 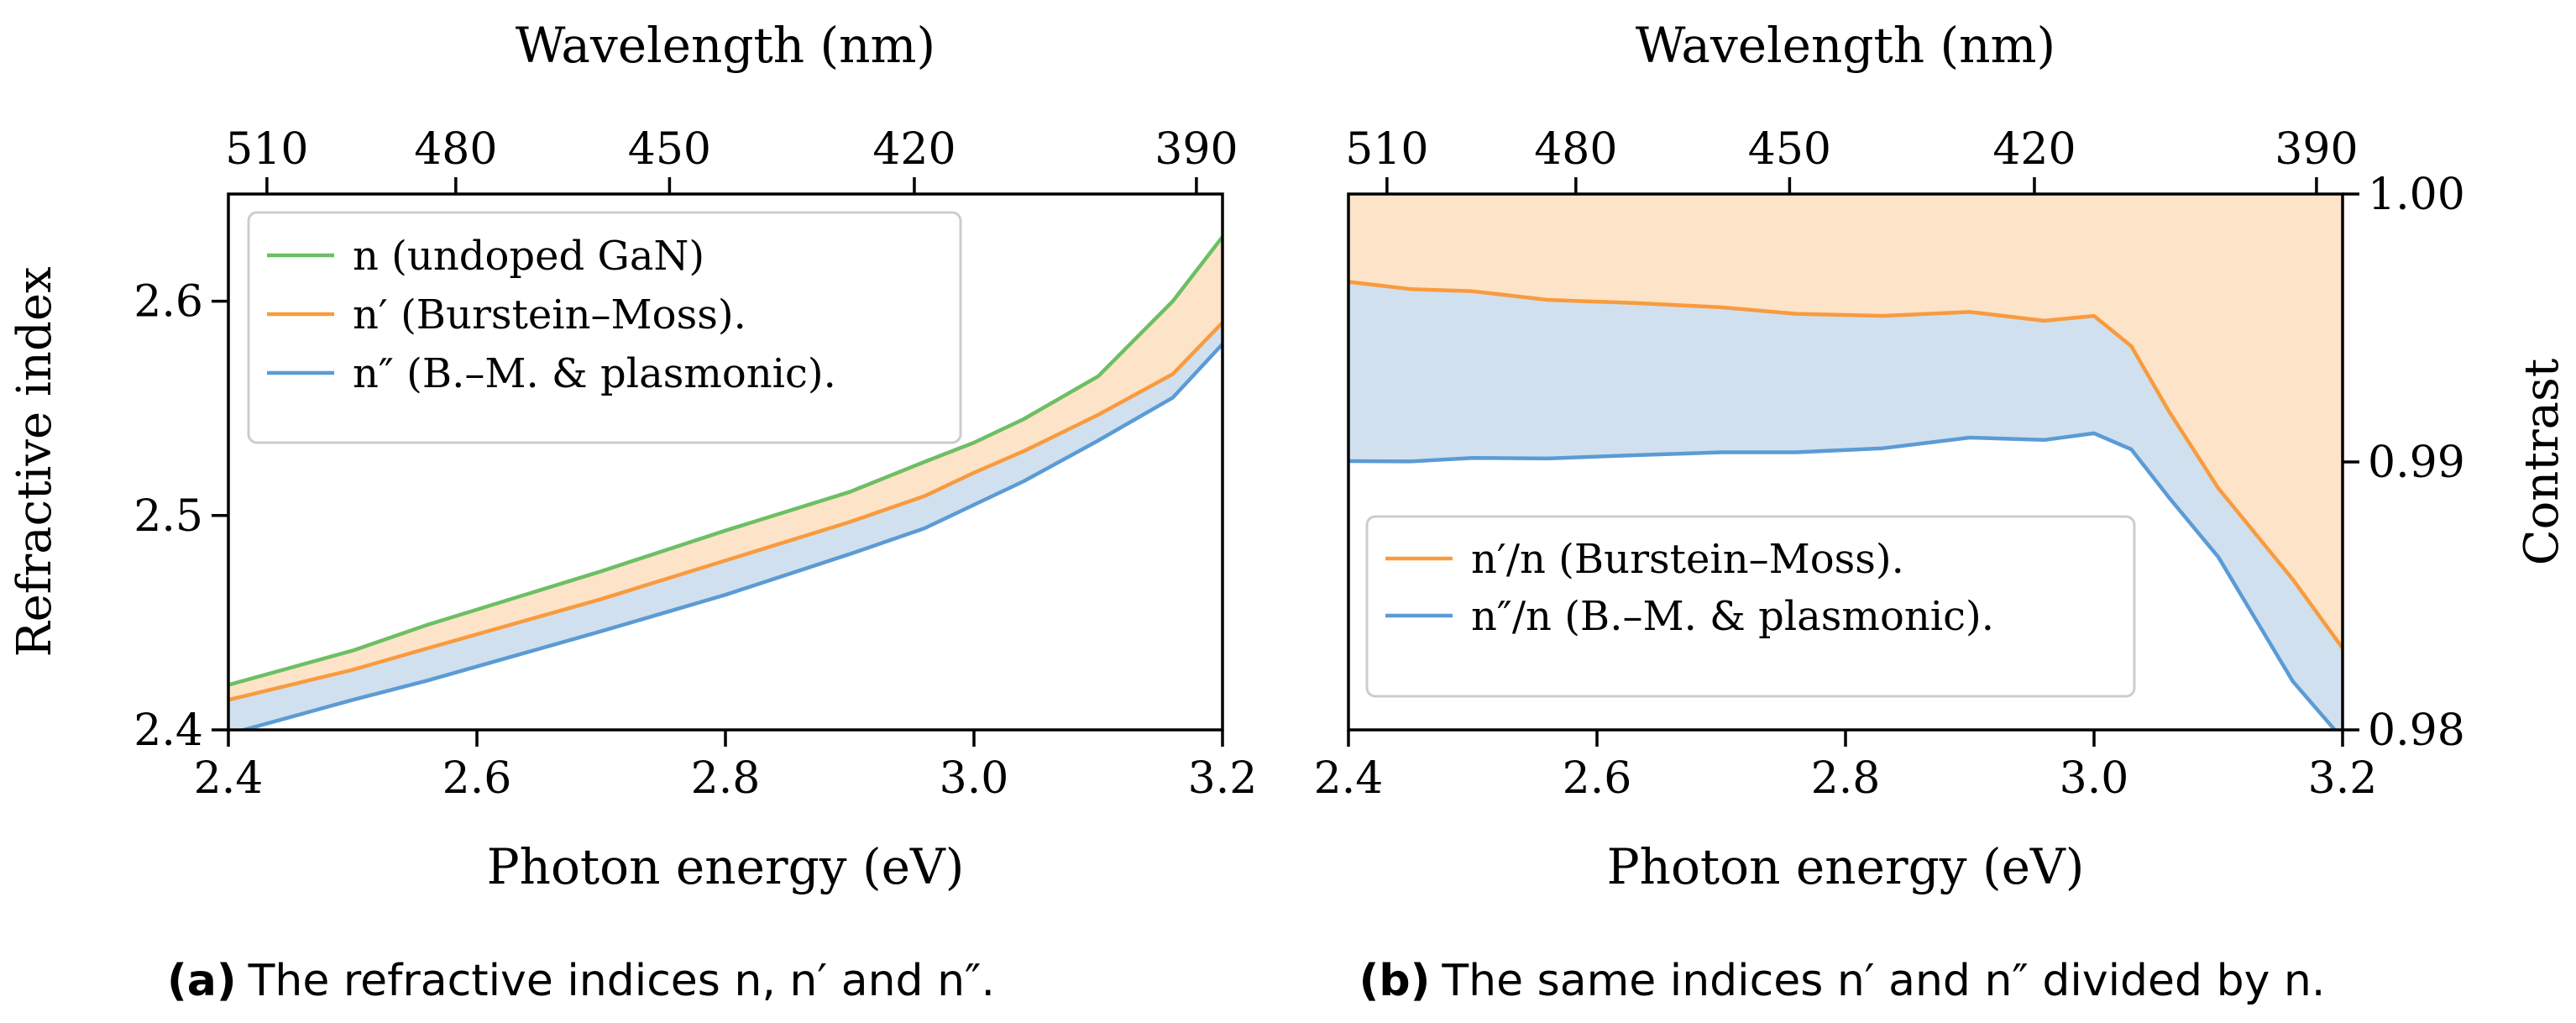 I want to click on panel-b-x-tick-label: 2.4, so click(x=1349, y=779).